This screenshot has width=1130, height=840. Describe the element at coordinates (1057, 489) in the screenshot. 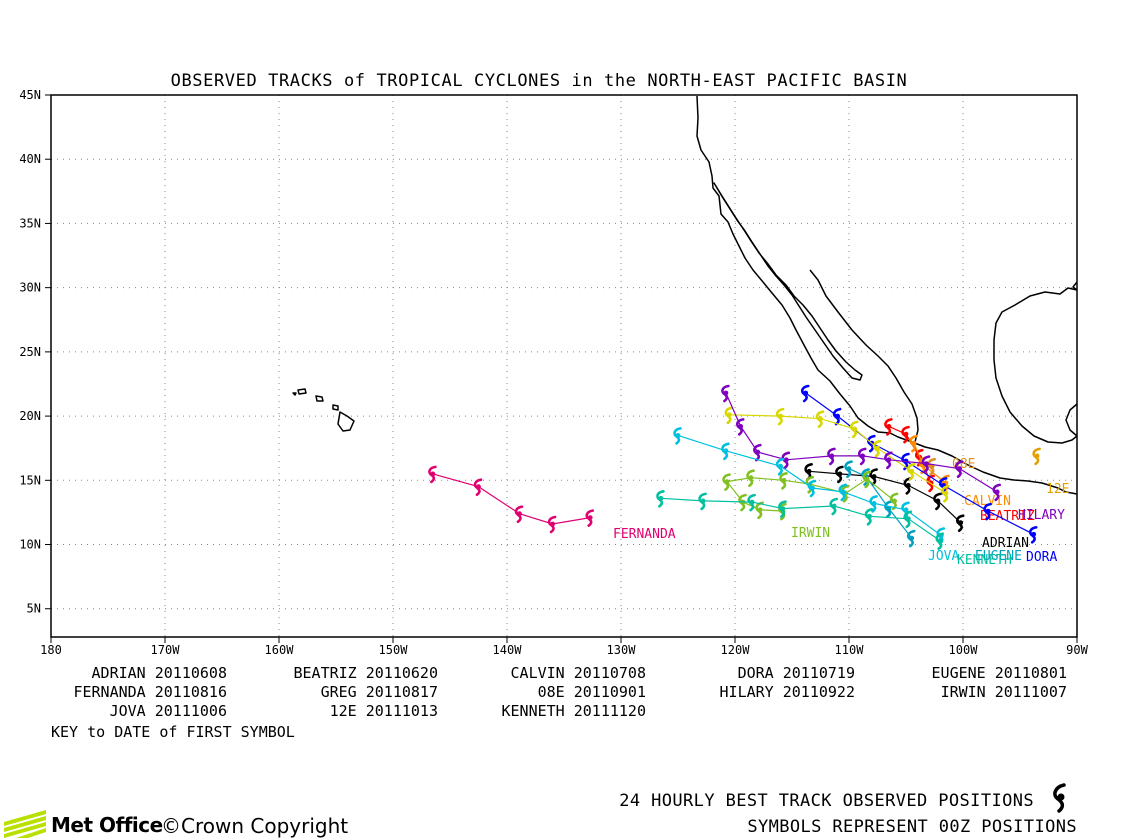

I see `storm-label: 12E` at that location.